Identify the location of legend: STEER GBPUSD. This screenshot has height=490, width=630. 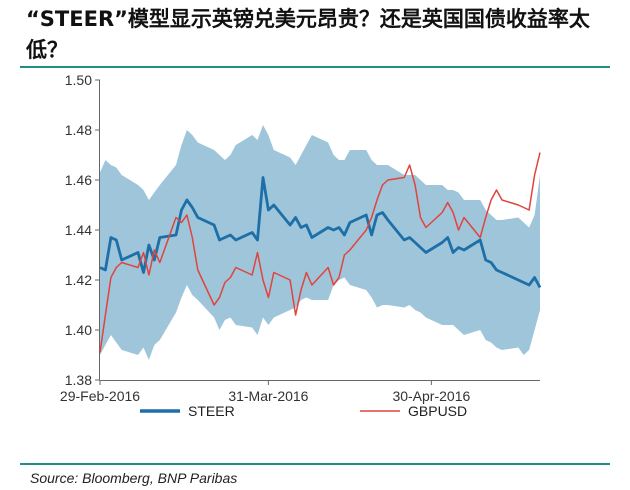
(303, 411).